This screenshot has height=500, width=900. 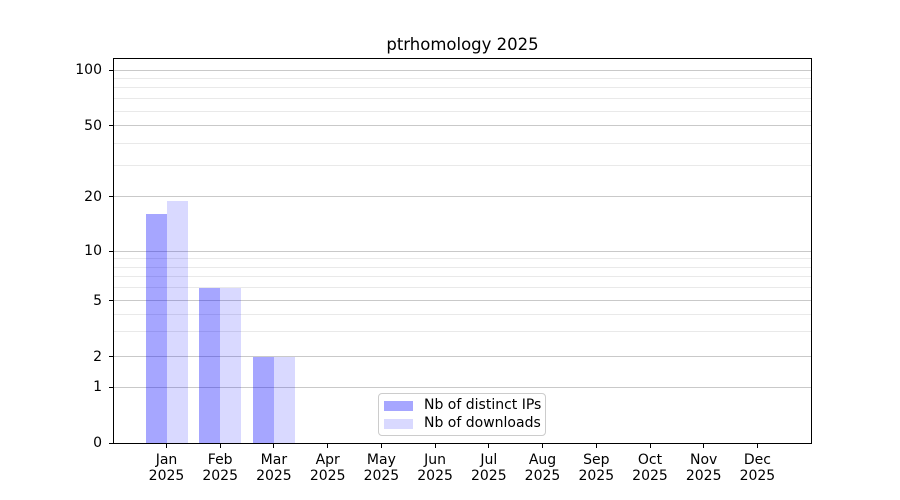 What do you see at coordinates (704, 446) in the screenshot?
I see `x-tick-mark-nov` at bounding box center [704, 446].